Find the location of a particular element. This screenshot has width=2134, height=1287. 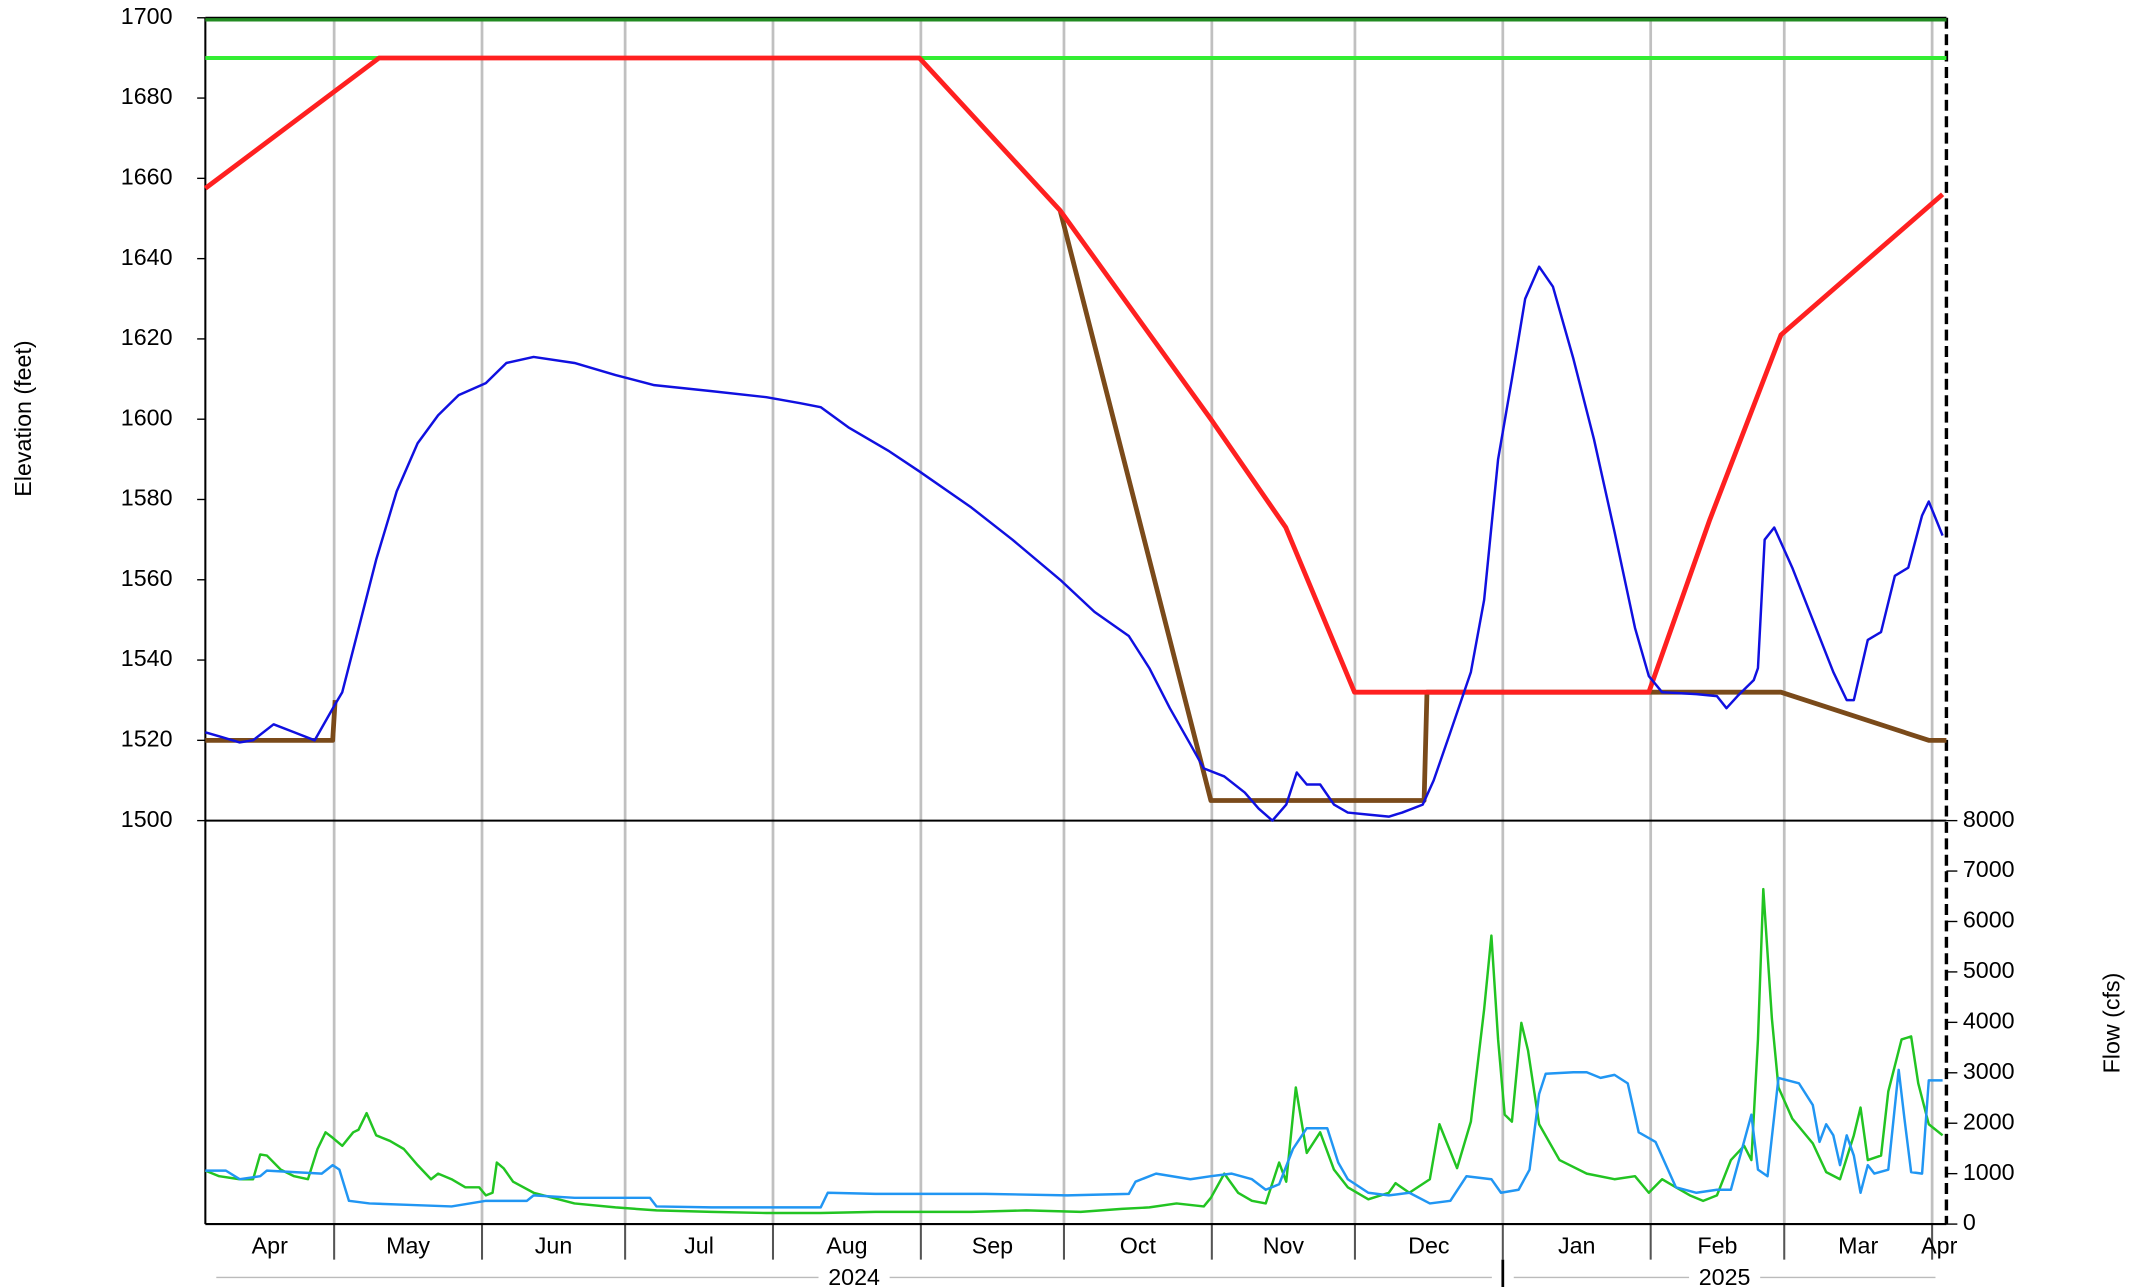

x-tick-label: Jun is located at coordinates (554, 1245).